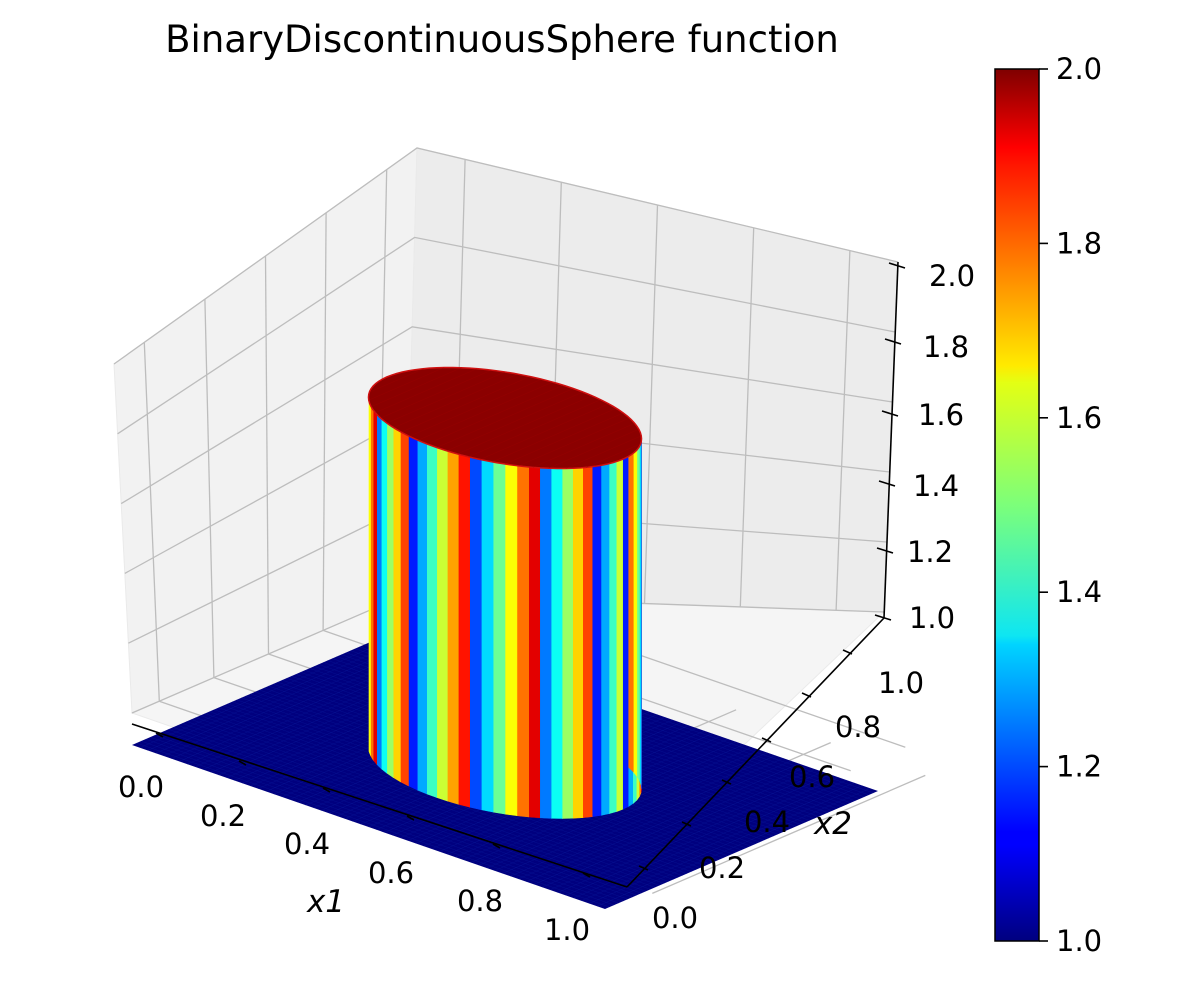 The height and width of the screenshot is (1000, 1200). What do you see at coordinates (1079, 243) in the screenshot?
I see `colorbar-tick-label: 1.8` at bounding box center [1079, 243].